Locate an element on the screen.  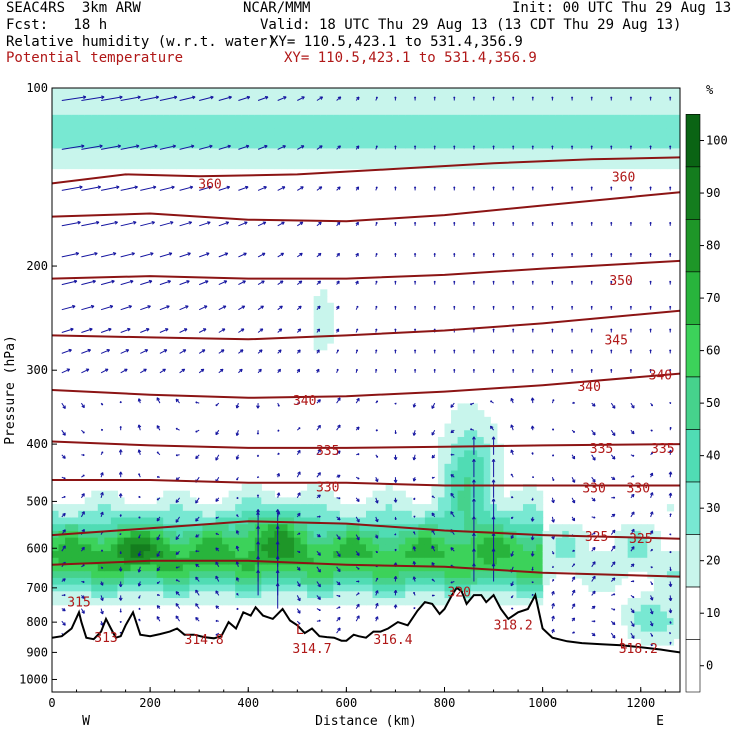
y-tick-label: 1000 is located at coordinates (33, 679).